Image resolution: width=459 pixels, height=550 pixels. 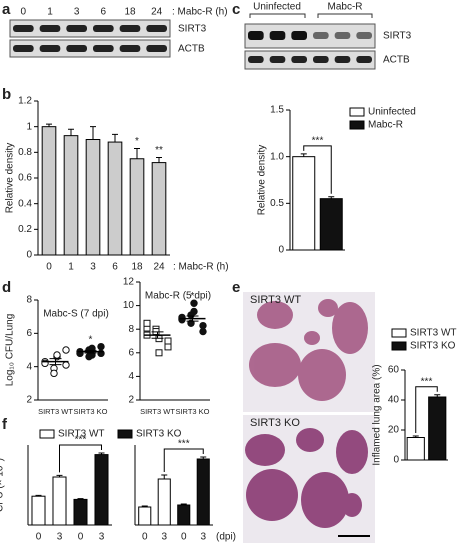 I want to click on x-axis-label: : Mabc-R (h), so click(x=201, y=267).